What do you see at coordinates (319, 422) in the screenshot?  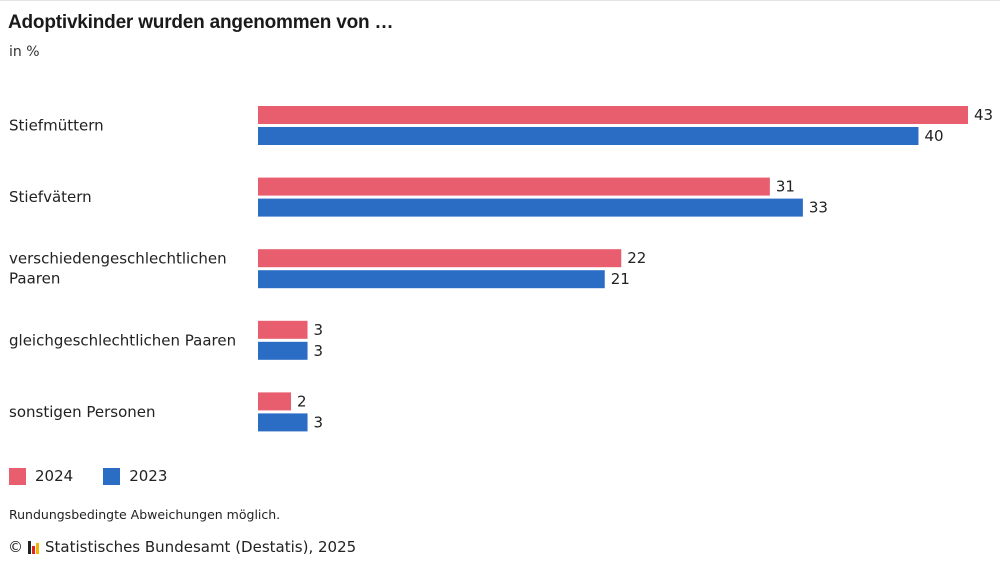 I see `value-label-2023-sonstigen-personen: 3` at bounding box center [319, 422].